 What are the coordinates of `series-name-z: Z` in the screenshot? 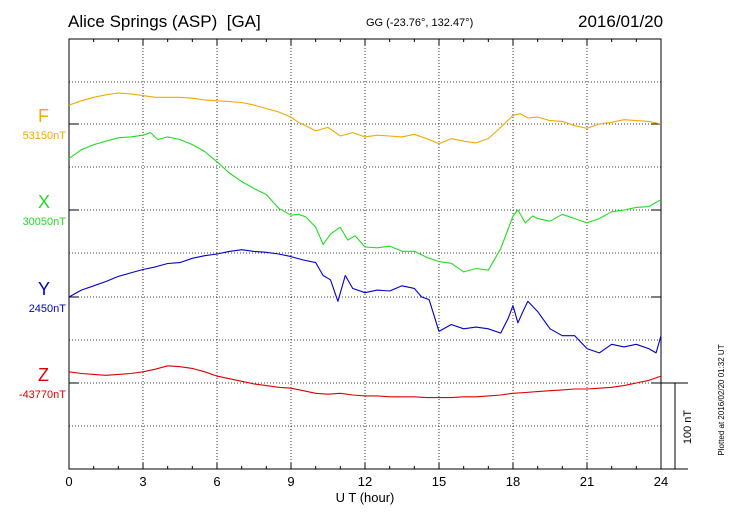 It's located at (43, 375).